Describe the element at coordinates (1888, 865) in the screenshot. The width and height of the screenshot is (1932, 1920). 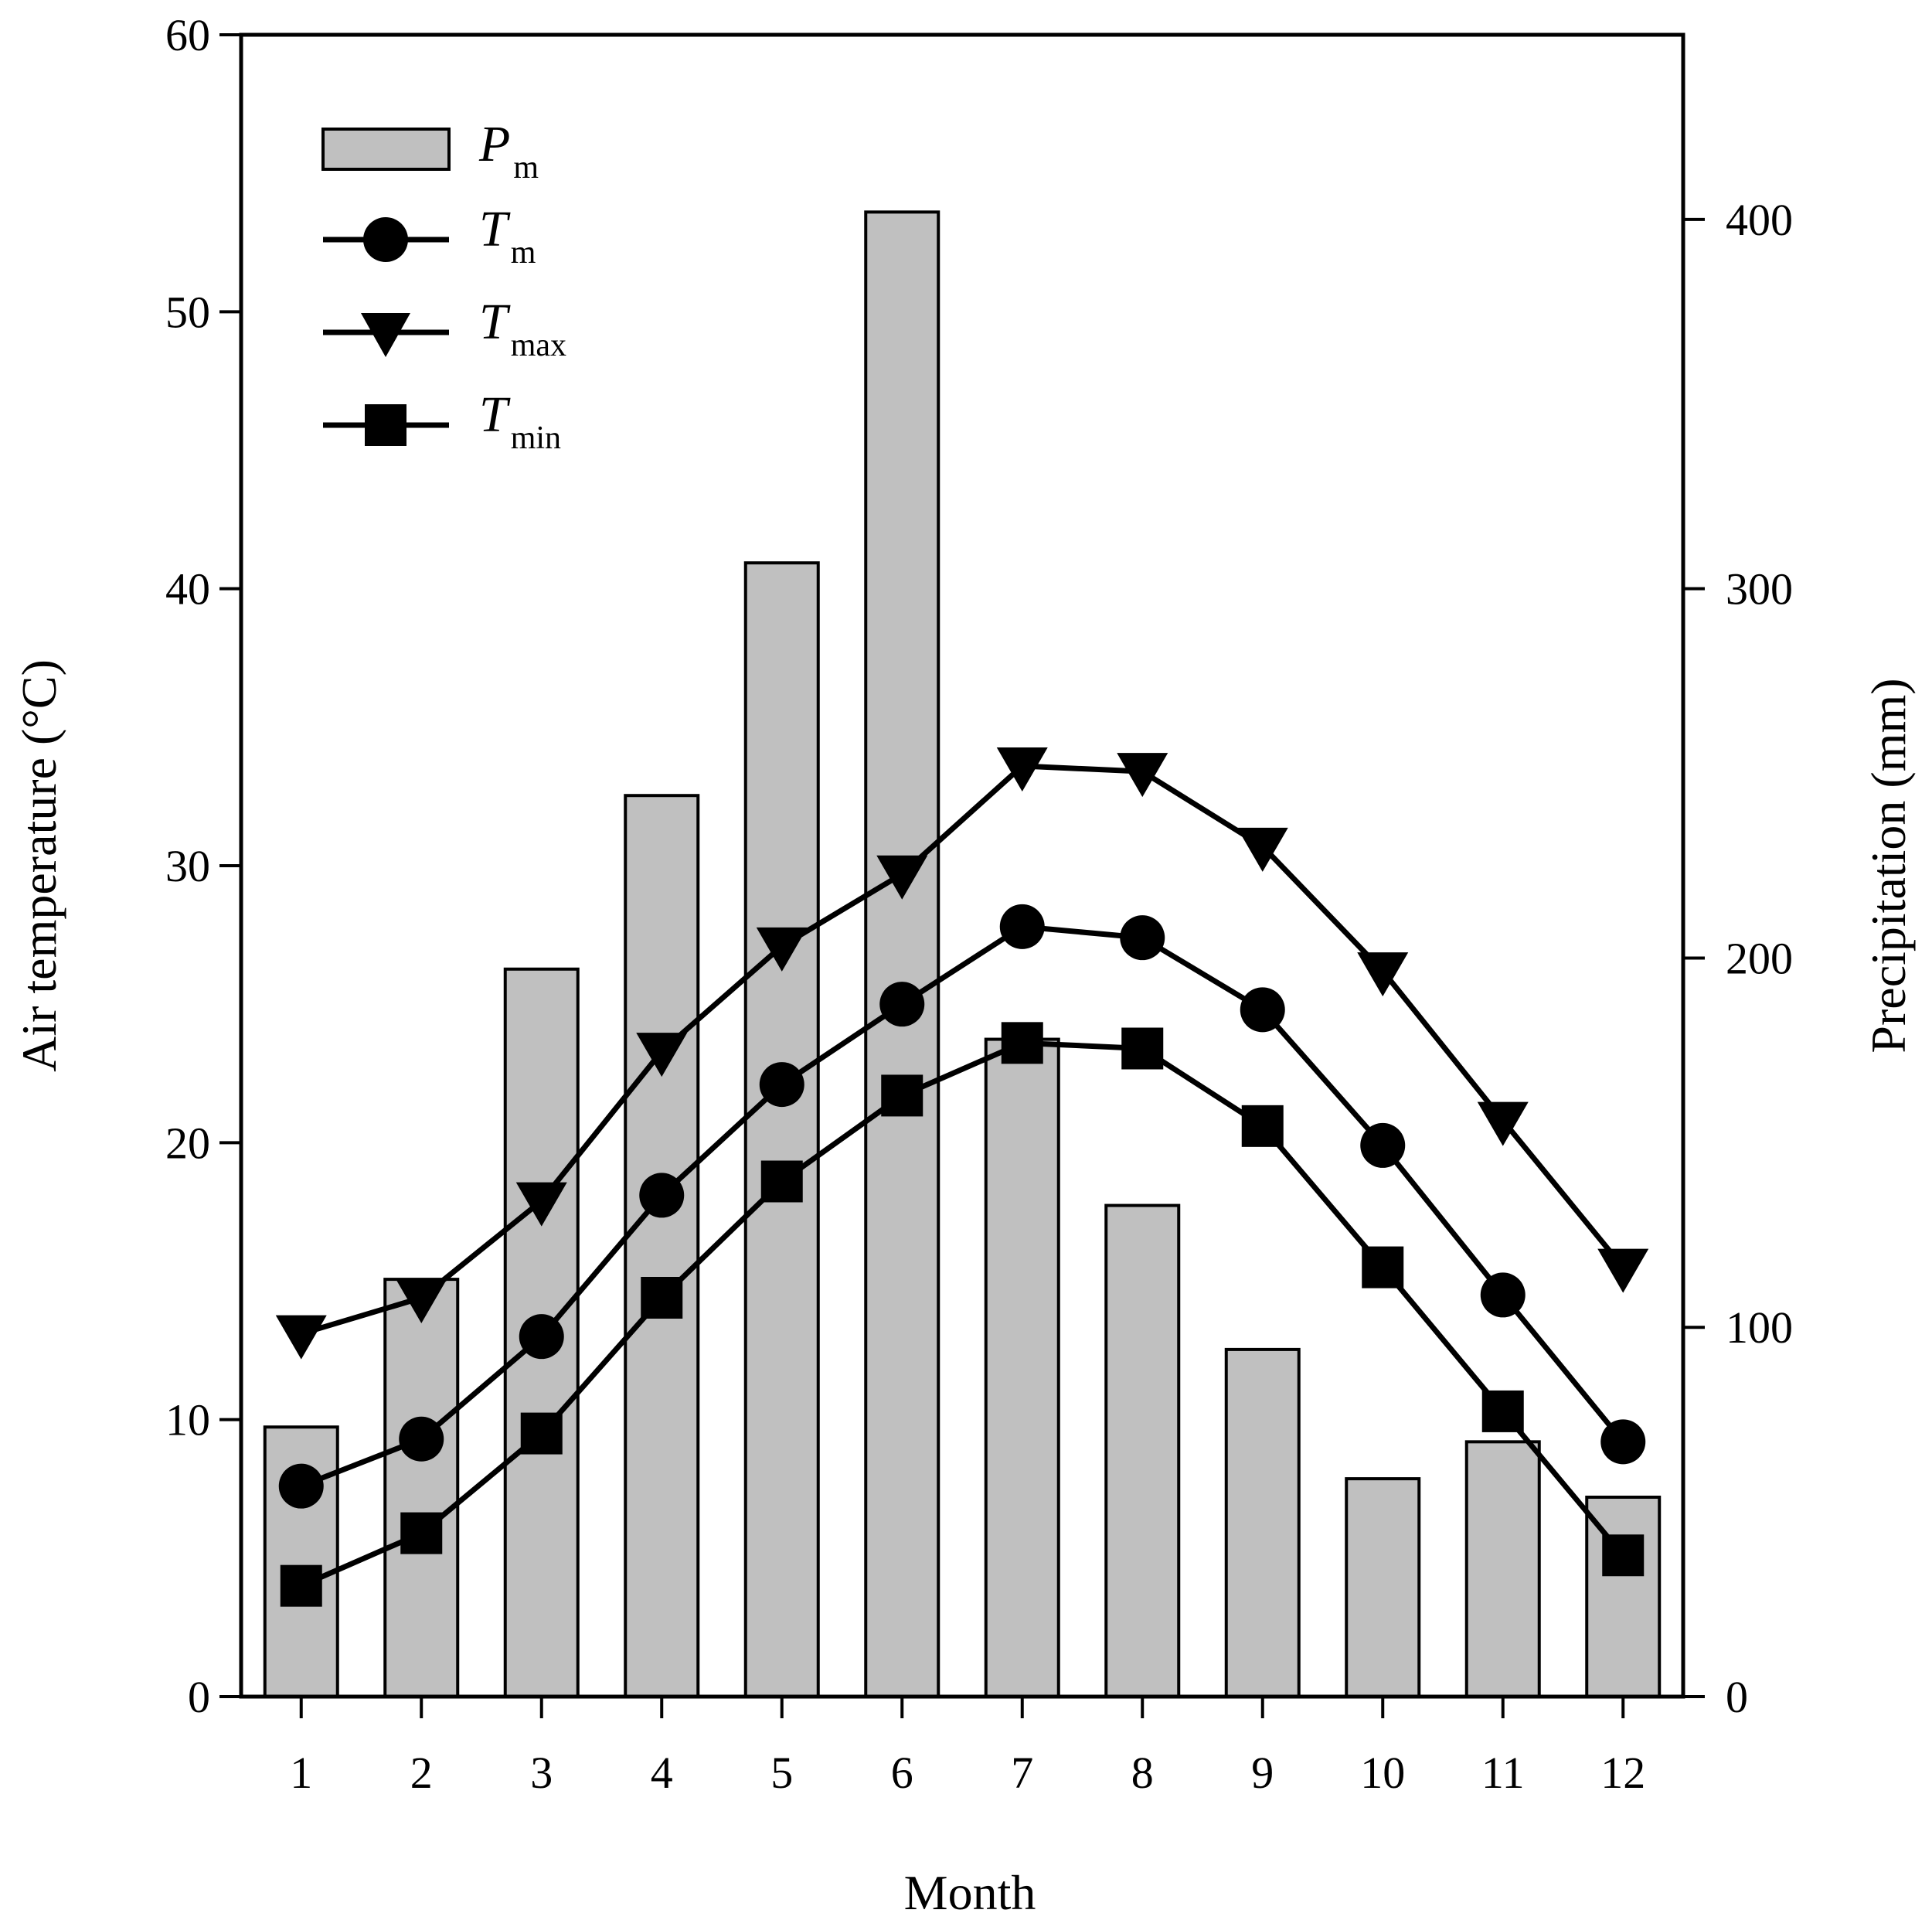
I see `right-axis-title: Precipitation (mm)` at that location.